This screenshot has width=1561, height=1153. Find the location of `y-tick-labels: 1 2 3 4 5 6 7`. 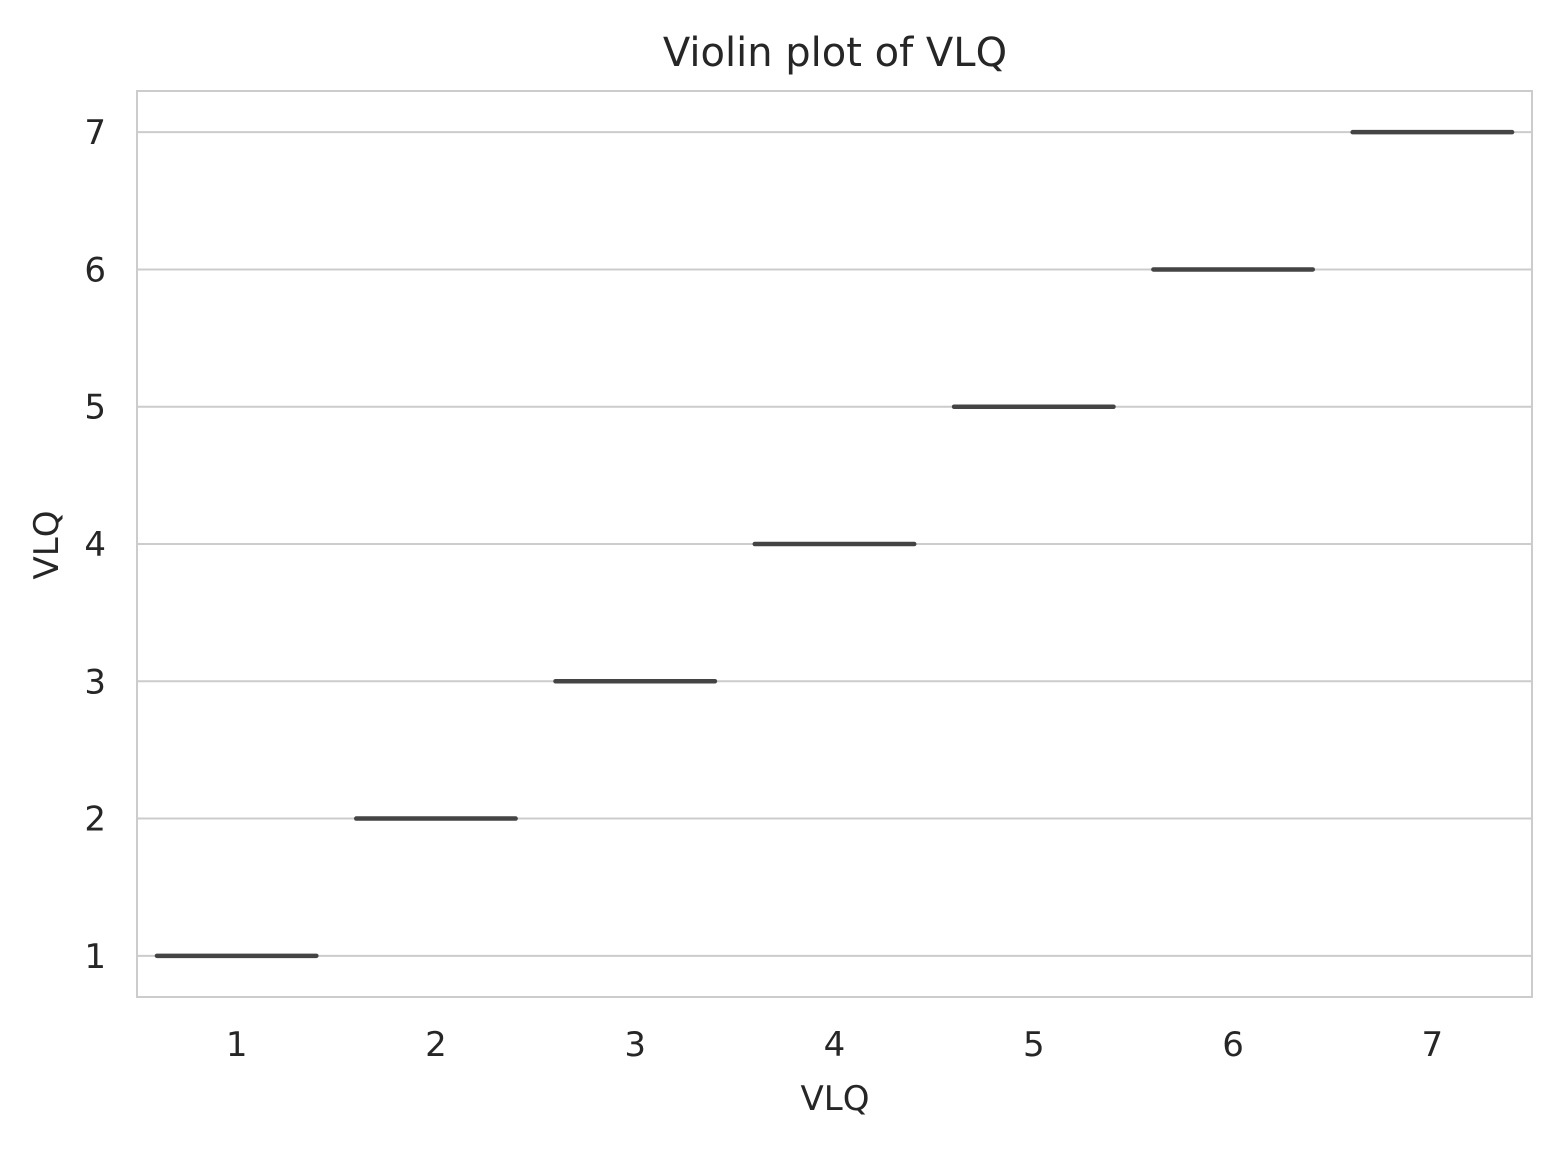

y-tick-labels: 1 2 3 4 5 6 7 is located at coordinates (95, 545).